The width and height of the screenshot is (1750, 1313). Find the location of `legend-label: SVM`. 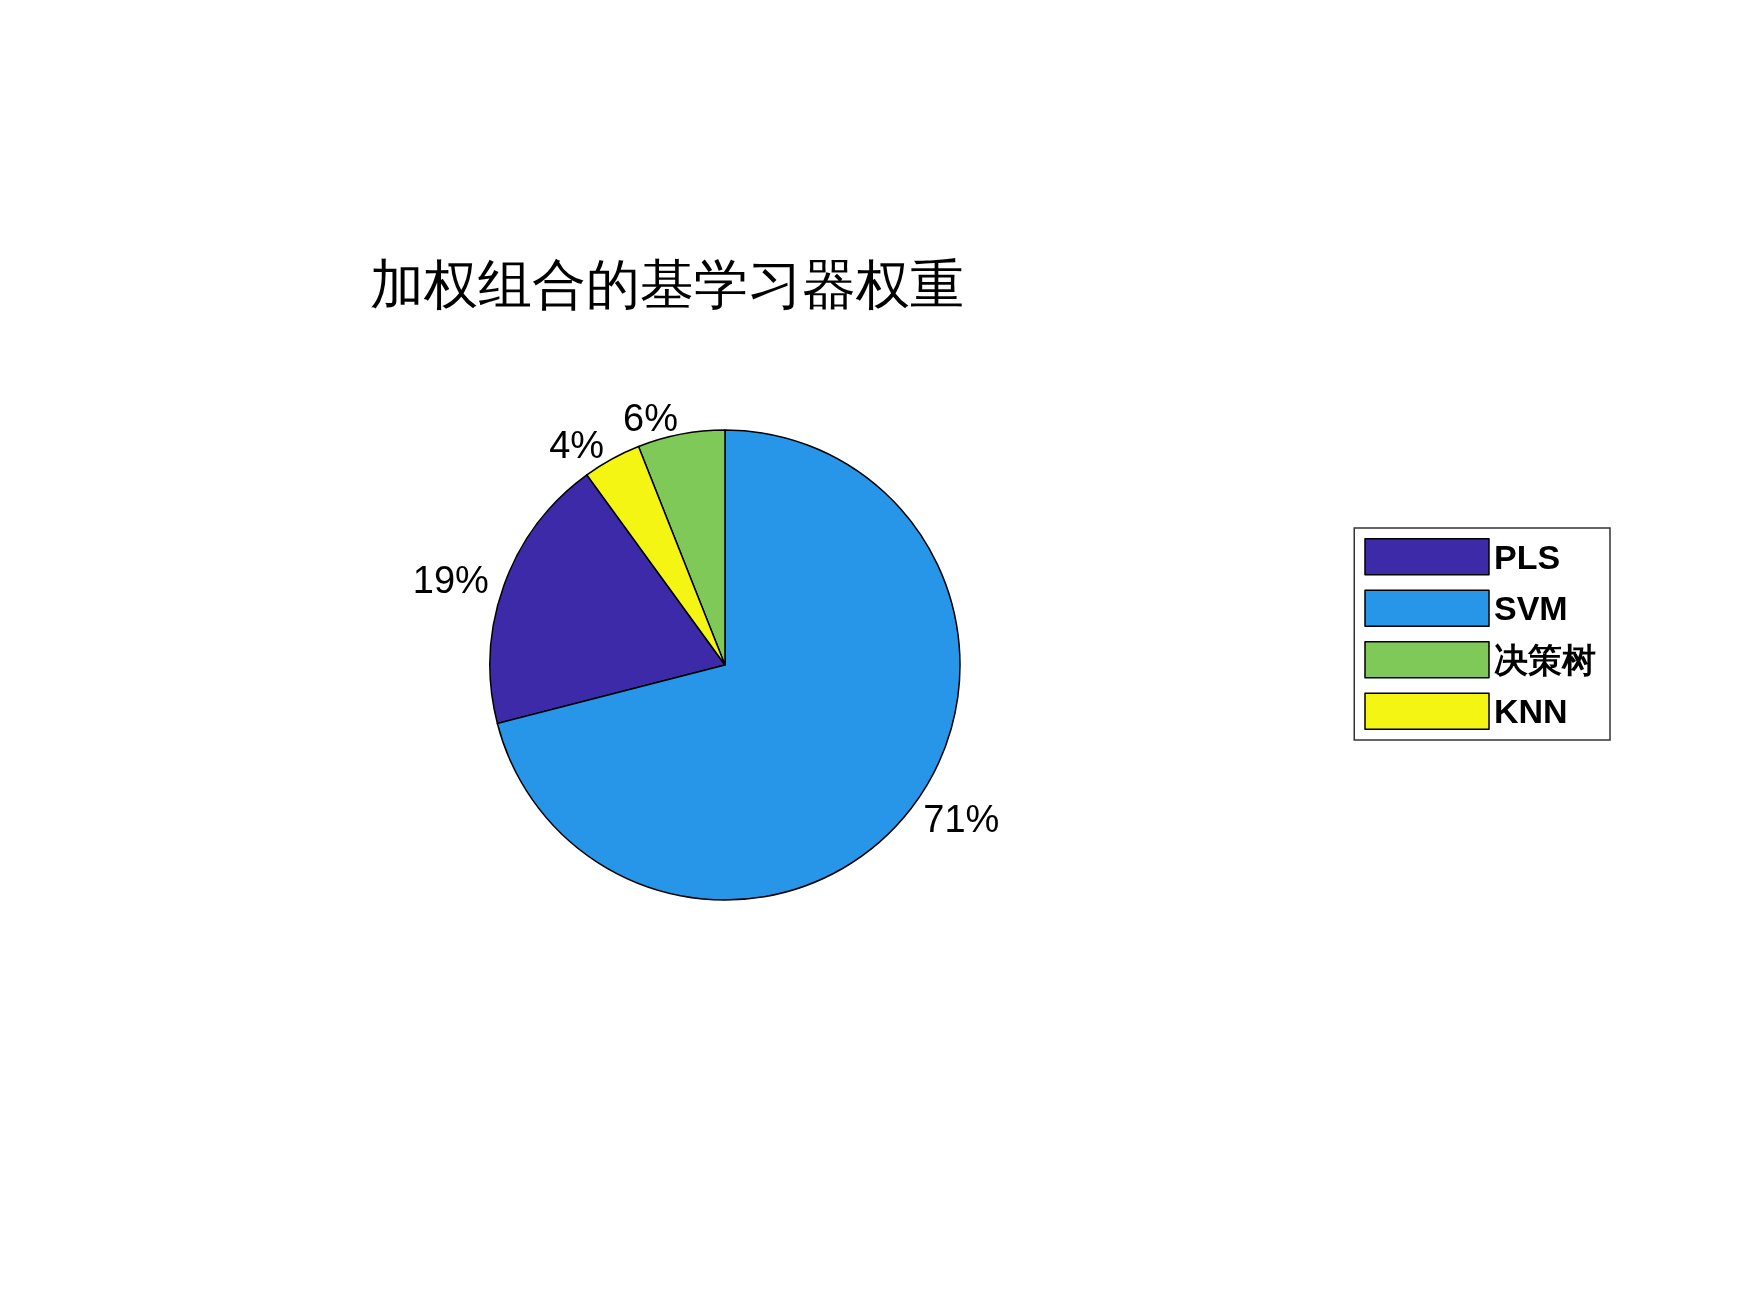

legend-label: SVM is located at coordinates (1531, 608).